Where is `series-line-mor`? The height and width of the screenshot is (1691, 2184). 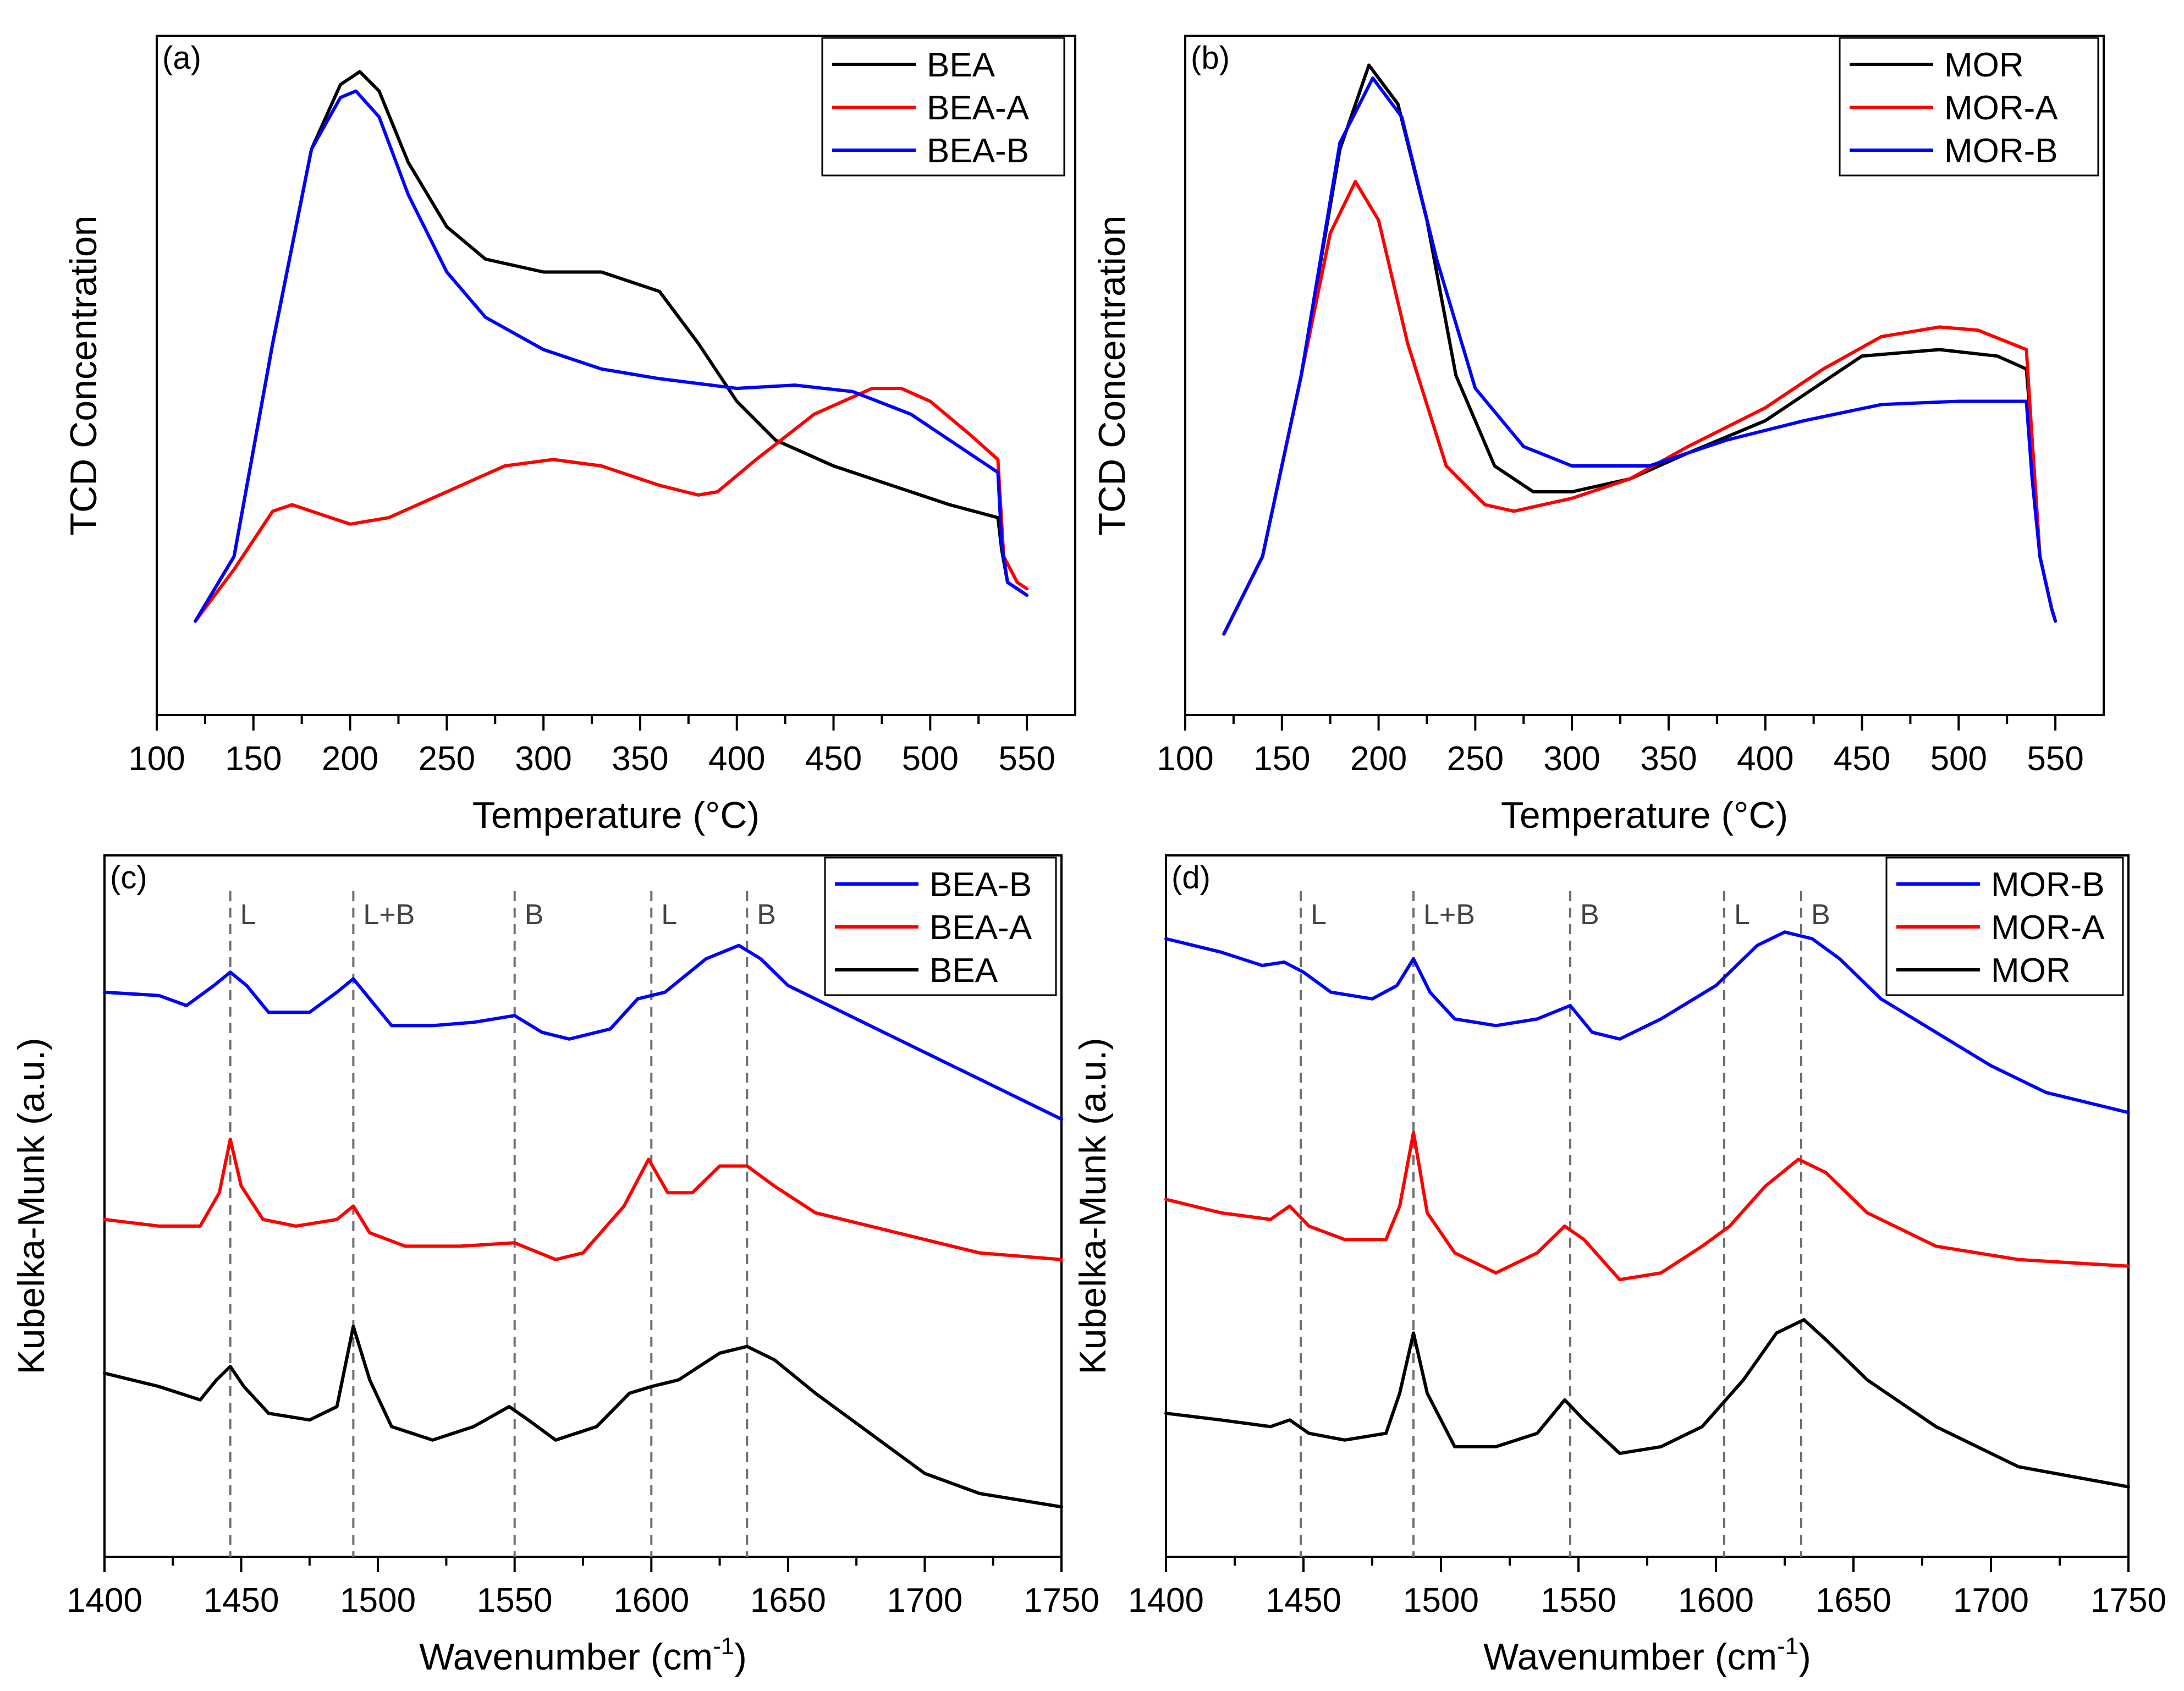 series-line-mor is located at coordinates (1647, 1403).